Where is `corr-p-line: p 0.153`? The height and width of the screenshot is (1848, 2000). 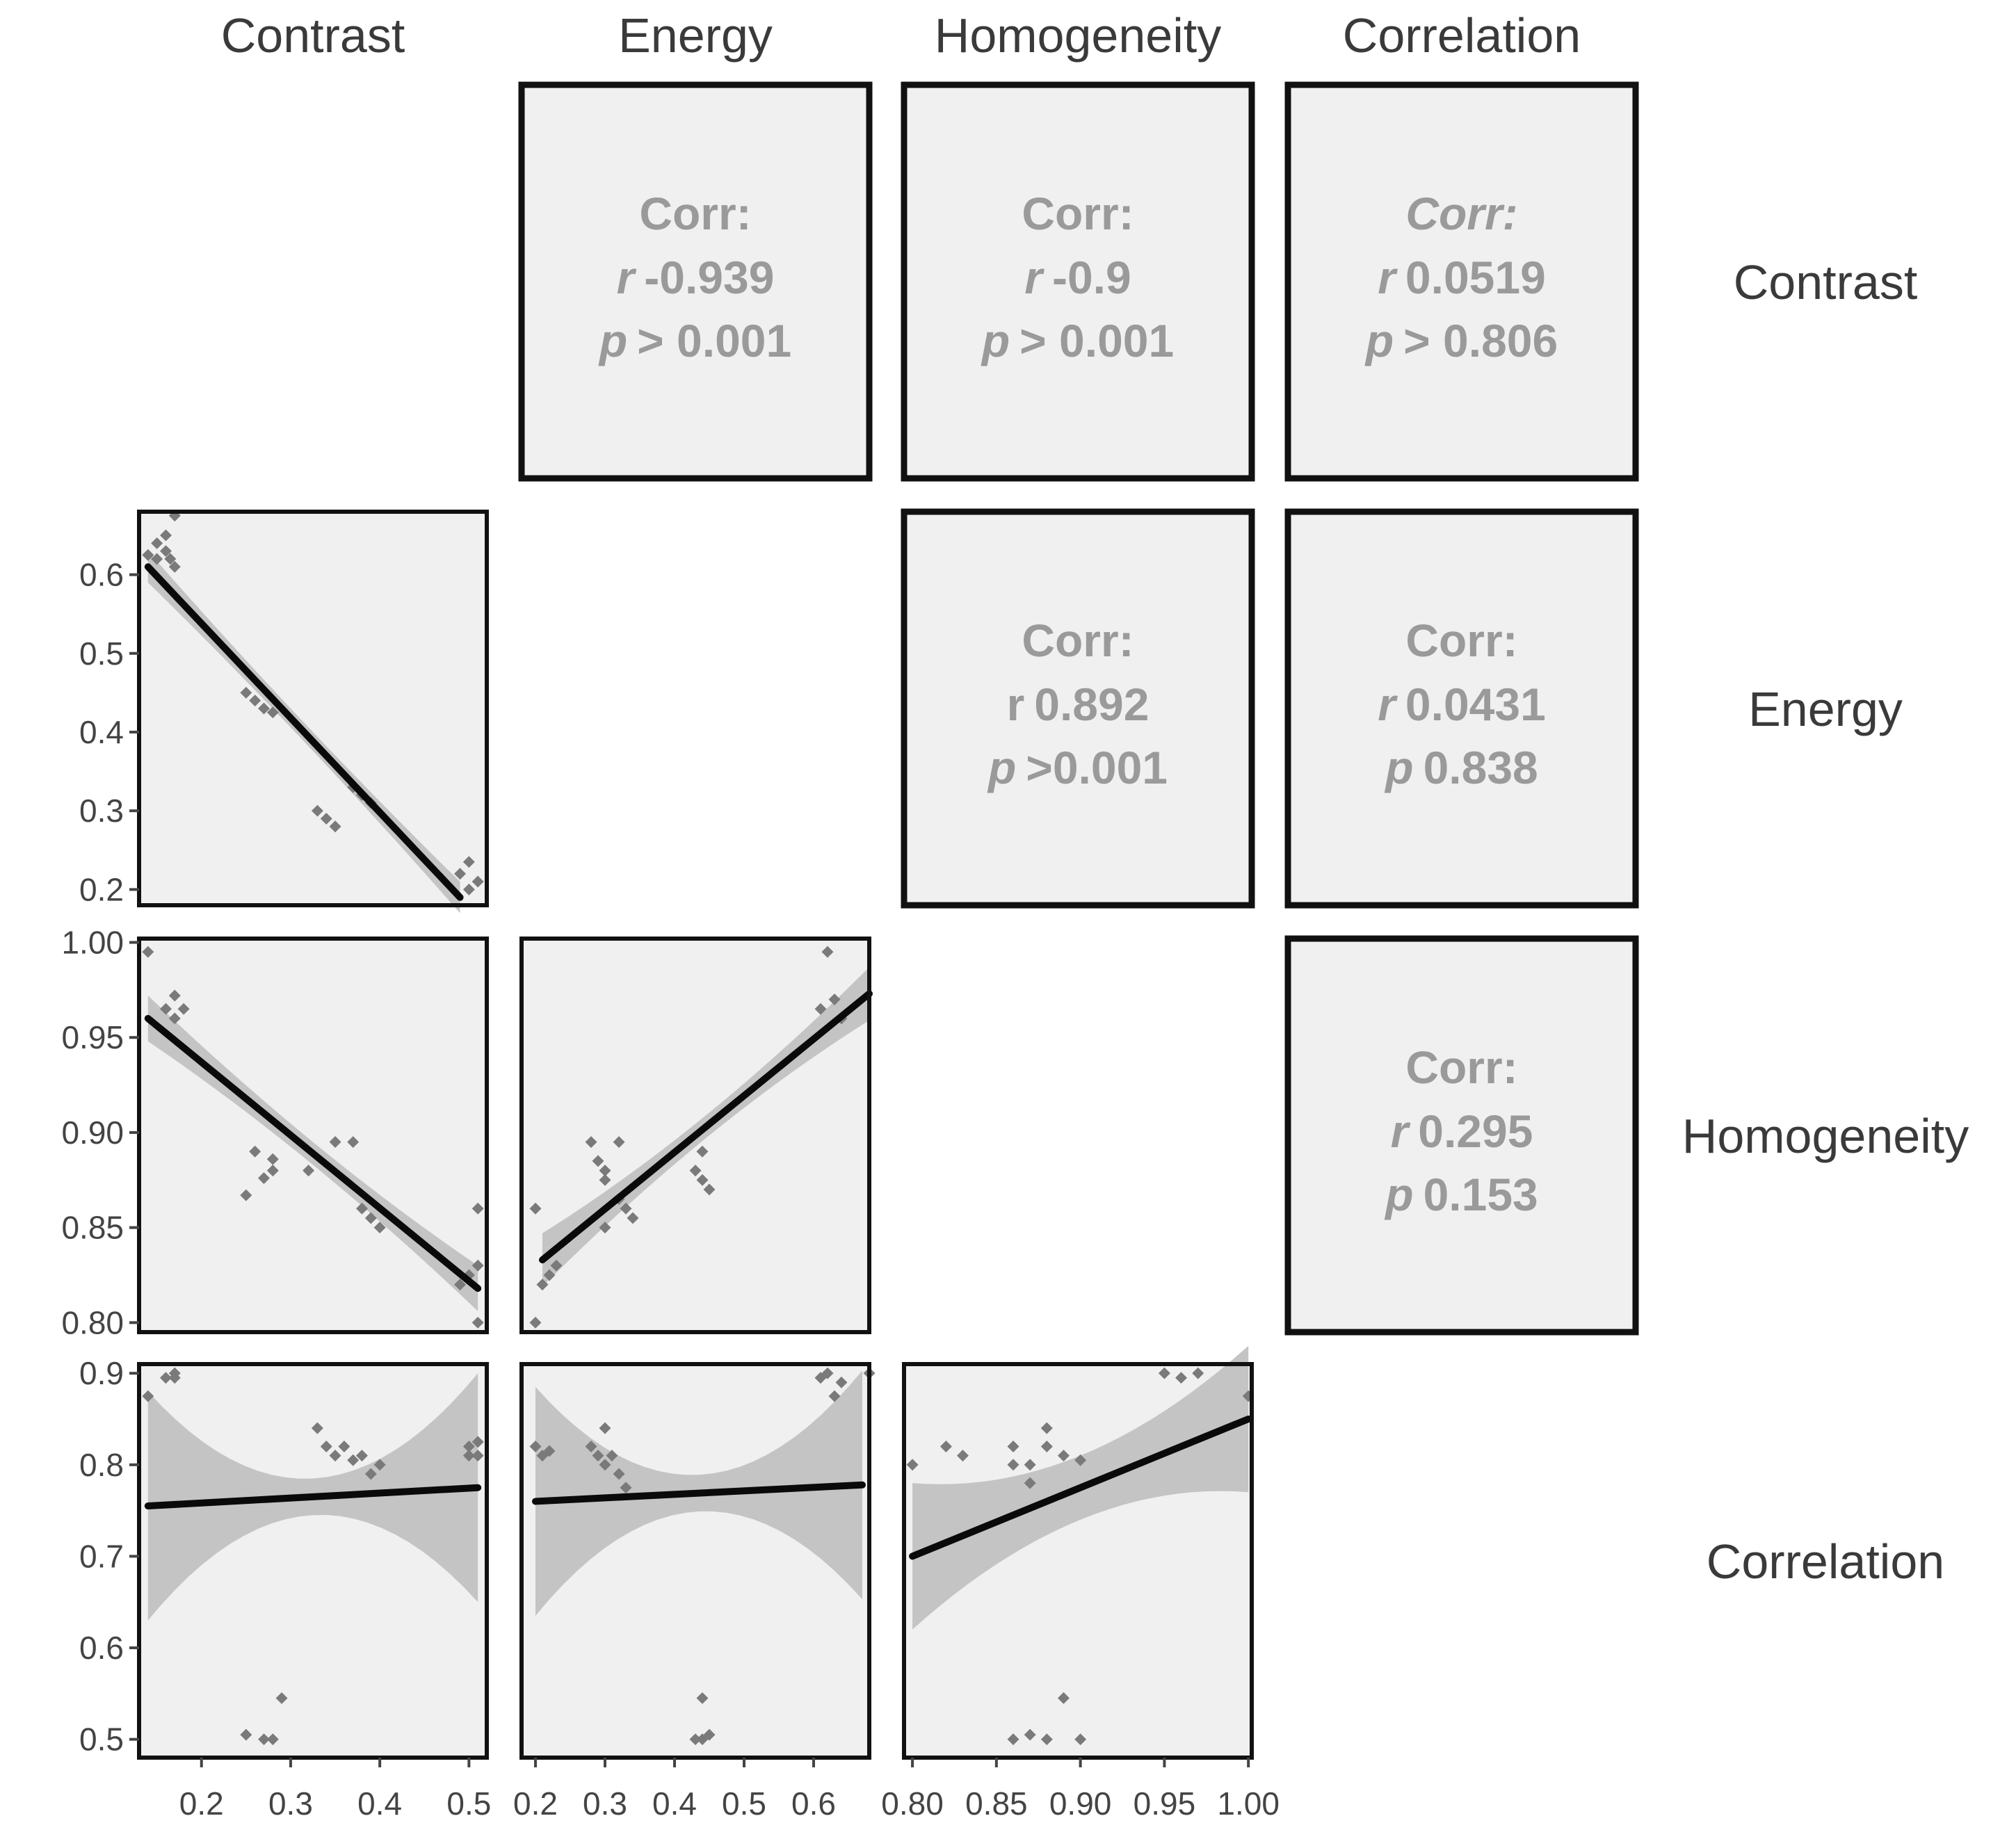 corr-p-line: p 0.153 is located at coordinates (1461, 1194).